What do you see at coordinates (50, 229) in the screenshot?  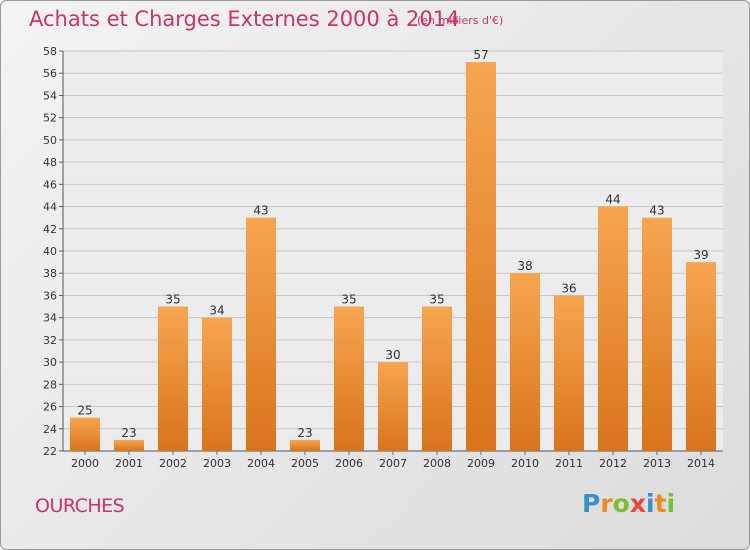 I see `y-tick-label: 42` at bounding box center [50, 229].